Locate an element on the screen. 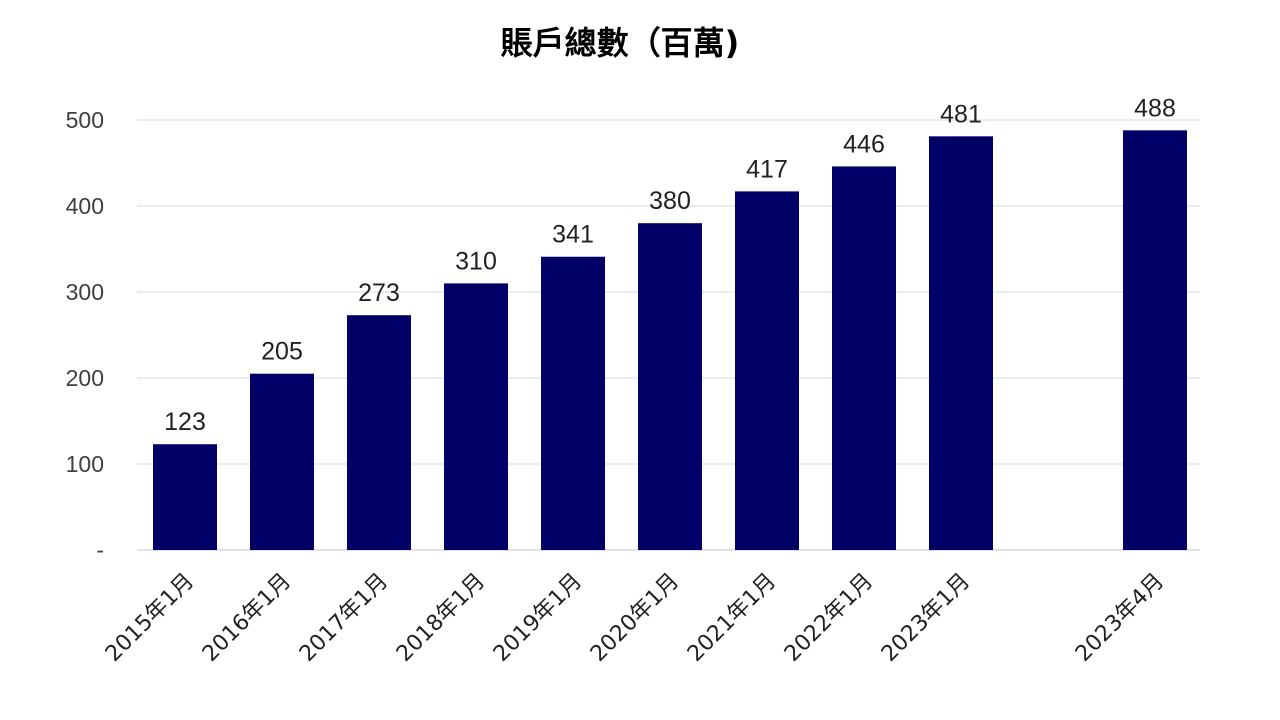  y-tick-label: 400 is located at coordinates (85, 206).